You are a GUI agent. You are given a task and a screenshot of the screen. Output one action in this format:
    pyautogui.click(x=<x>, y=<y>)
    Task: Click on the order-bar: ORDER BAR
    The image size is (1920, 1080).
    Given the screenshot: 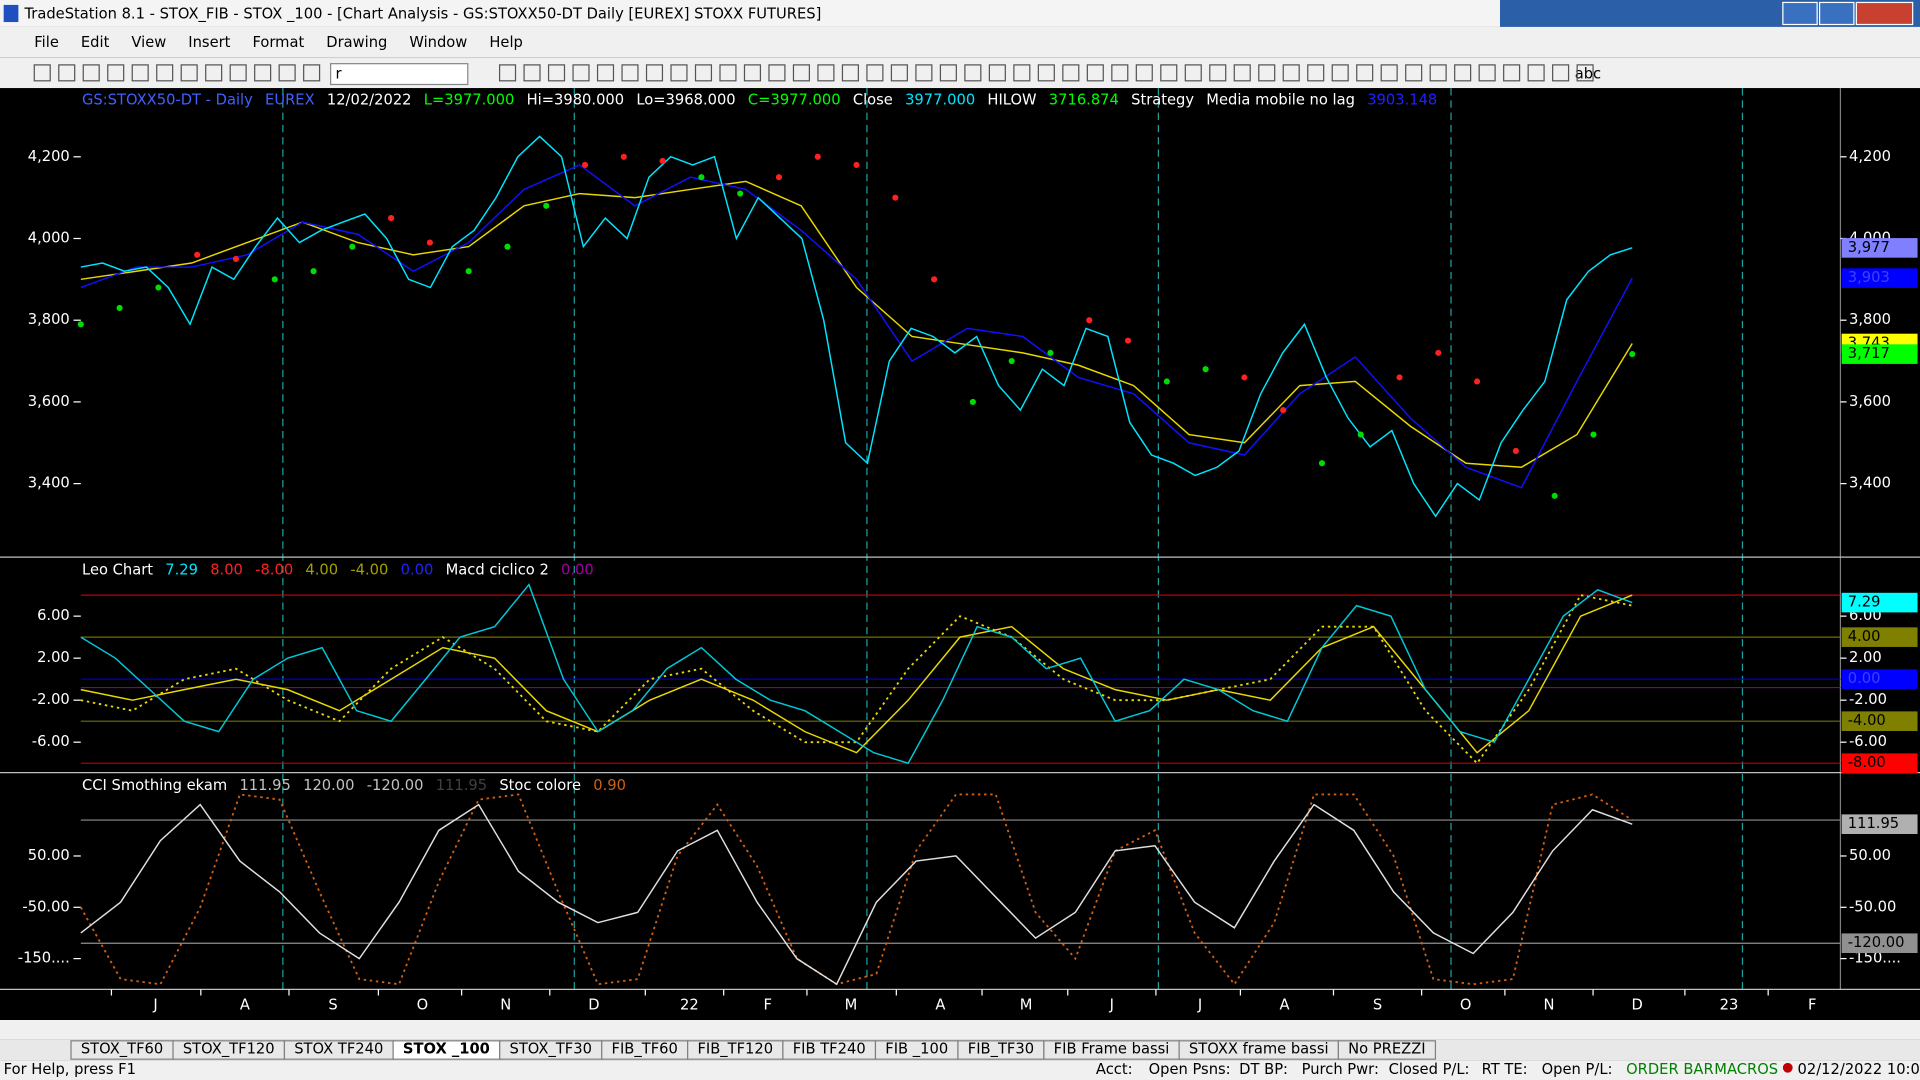 What is the action you would take?
    pyautogui.click(x=1670, y=1069)
    